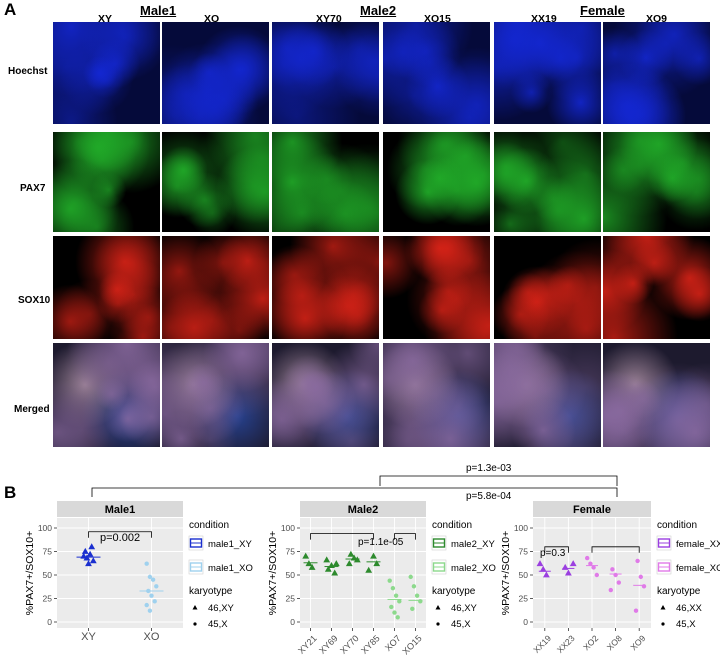 The image size is (720, 655). Describe the element at coordinates (230, 544) in the screenshot. I see `legend-label-condition: male1_XY` at that location.